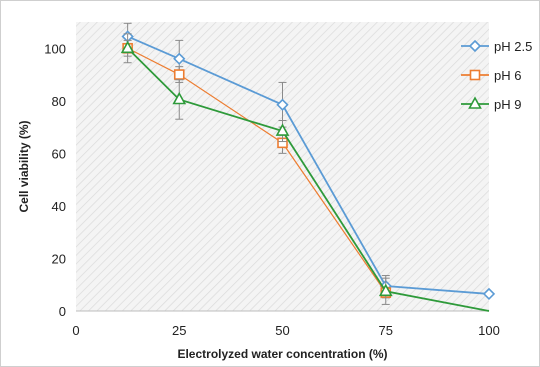 The image size is (540, 367). I want to click on legend-item: pH 2.5, so click(496, 46).